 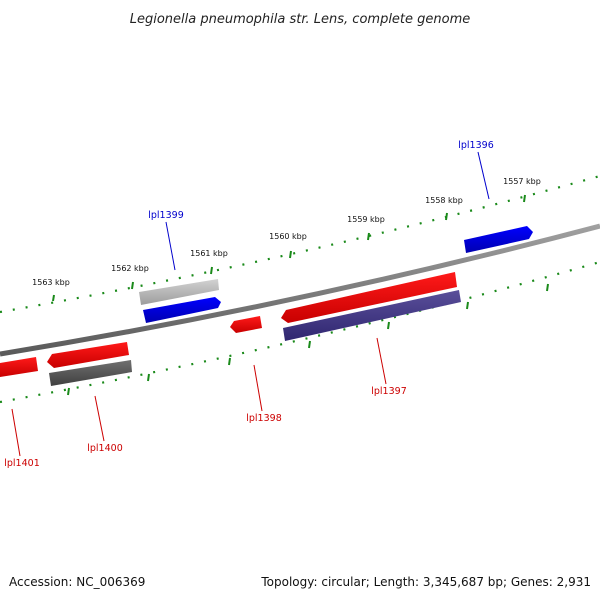 I want to click on reverse-strand-features, so click(x=230, y=329).